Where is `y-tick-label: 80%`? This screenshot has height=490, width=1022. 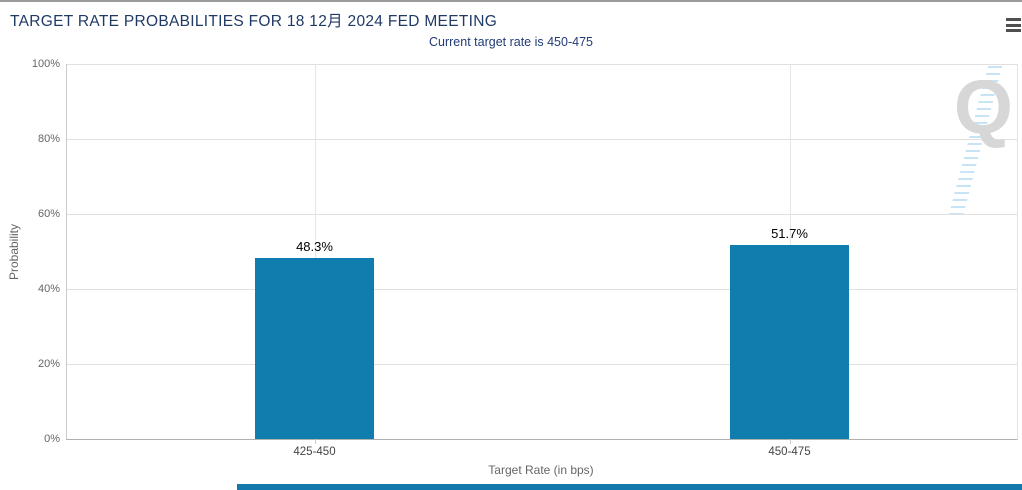
y-tick-label: 80% is located at coordinates (48, 139).